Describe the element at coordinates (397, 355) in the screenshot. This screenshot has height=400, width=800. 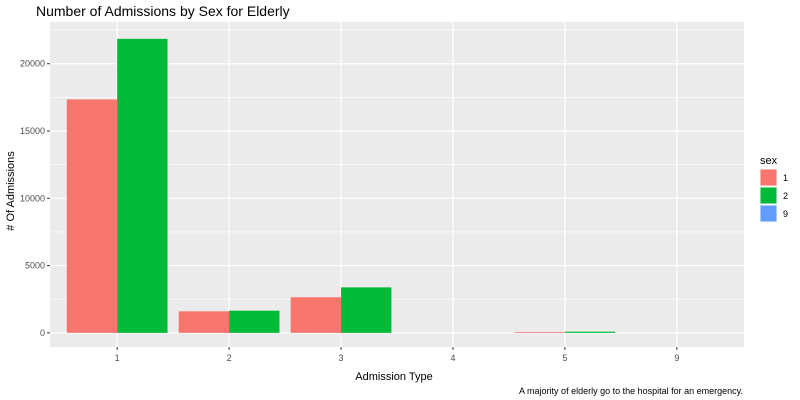
I see `x-axis: 1 2 3 4 5 9` at that location.